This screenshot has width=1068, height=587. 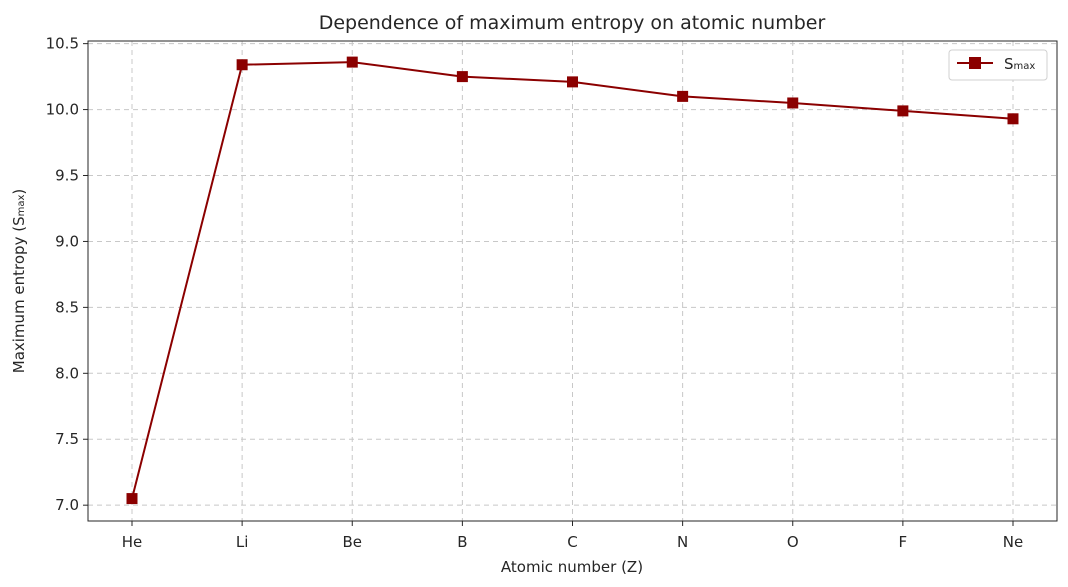 I want to click on y-tick-label: 9.0, so click(x=67, y=241).